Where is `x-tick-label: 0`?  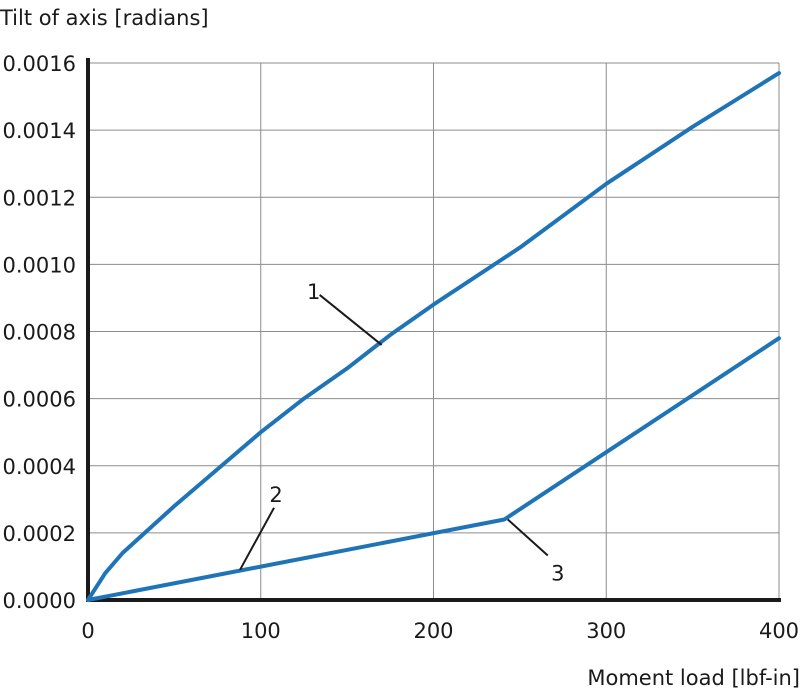 x-tick-label: 0 is located at coordinates (87, 631).